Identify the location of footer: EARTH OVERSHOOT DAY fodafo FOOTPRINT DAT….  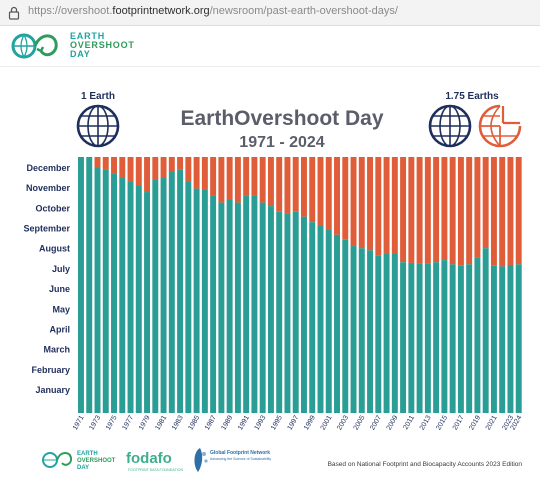
(270, 455).